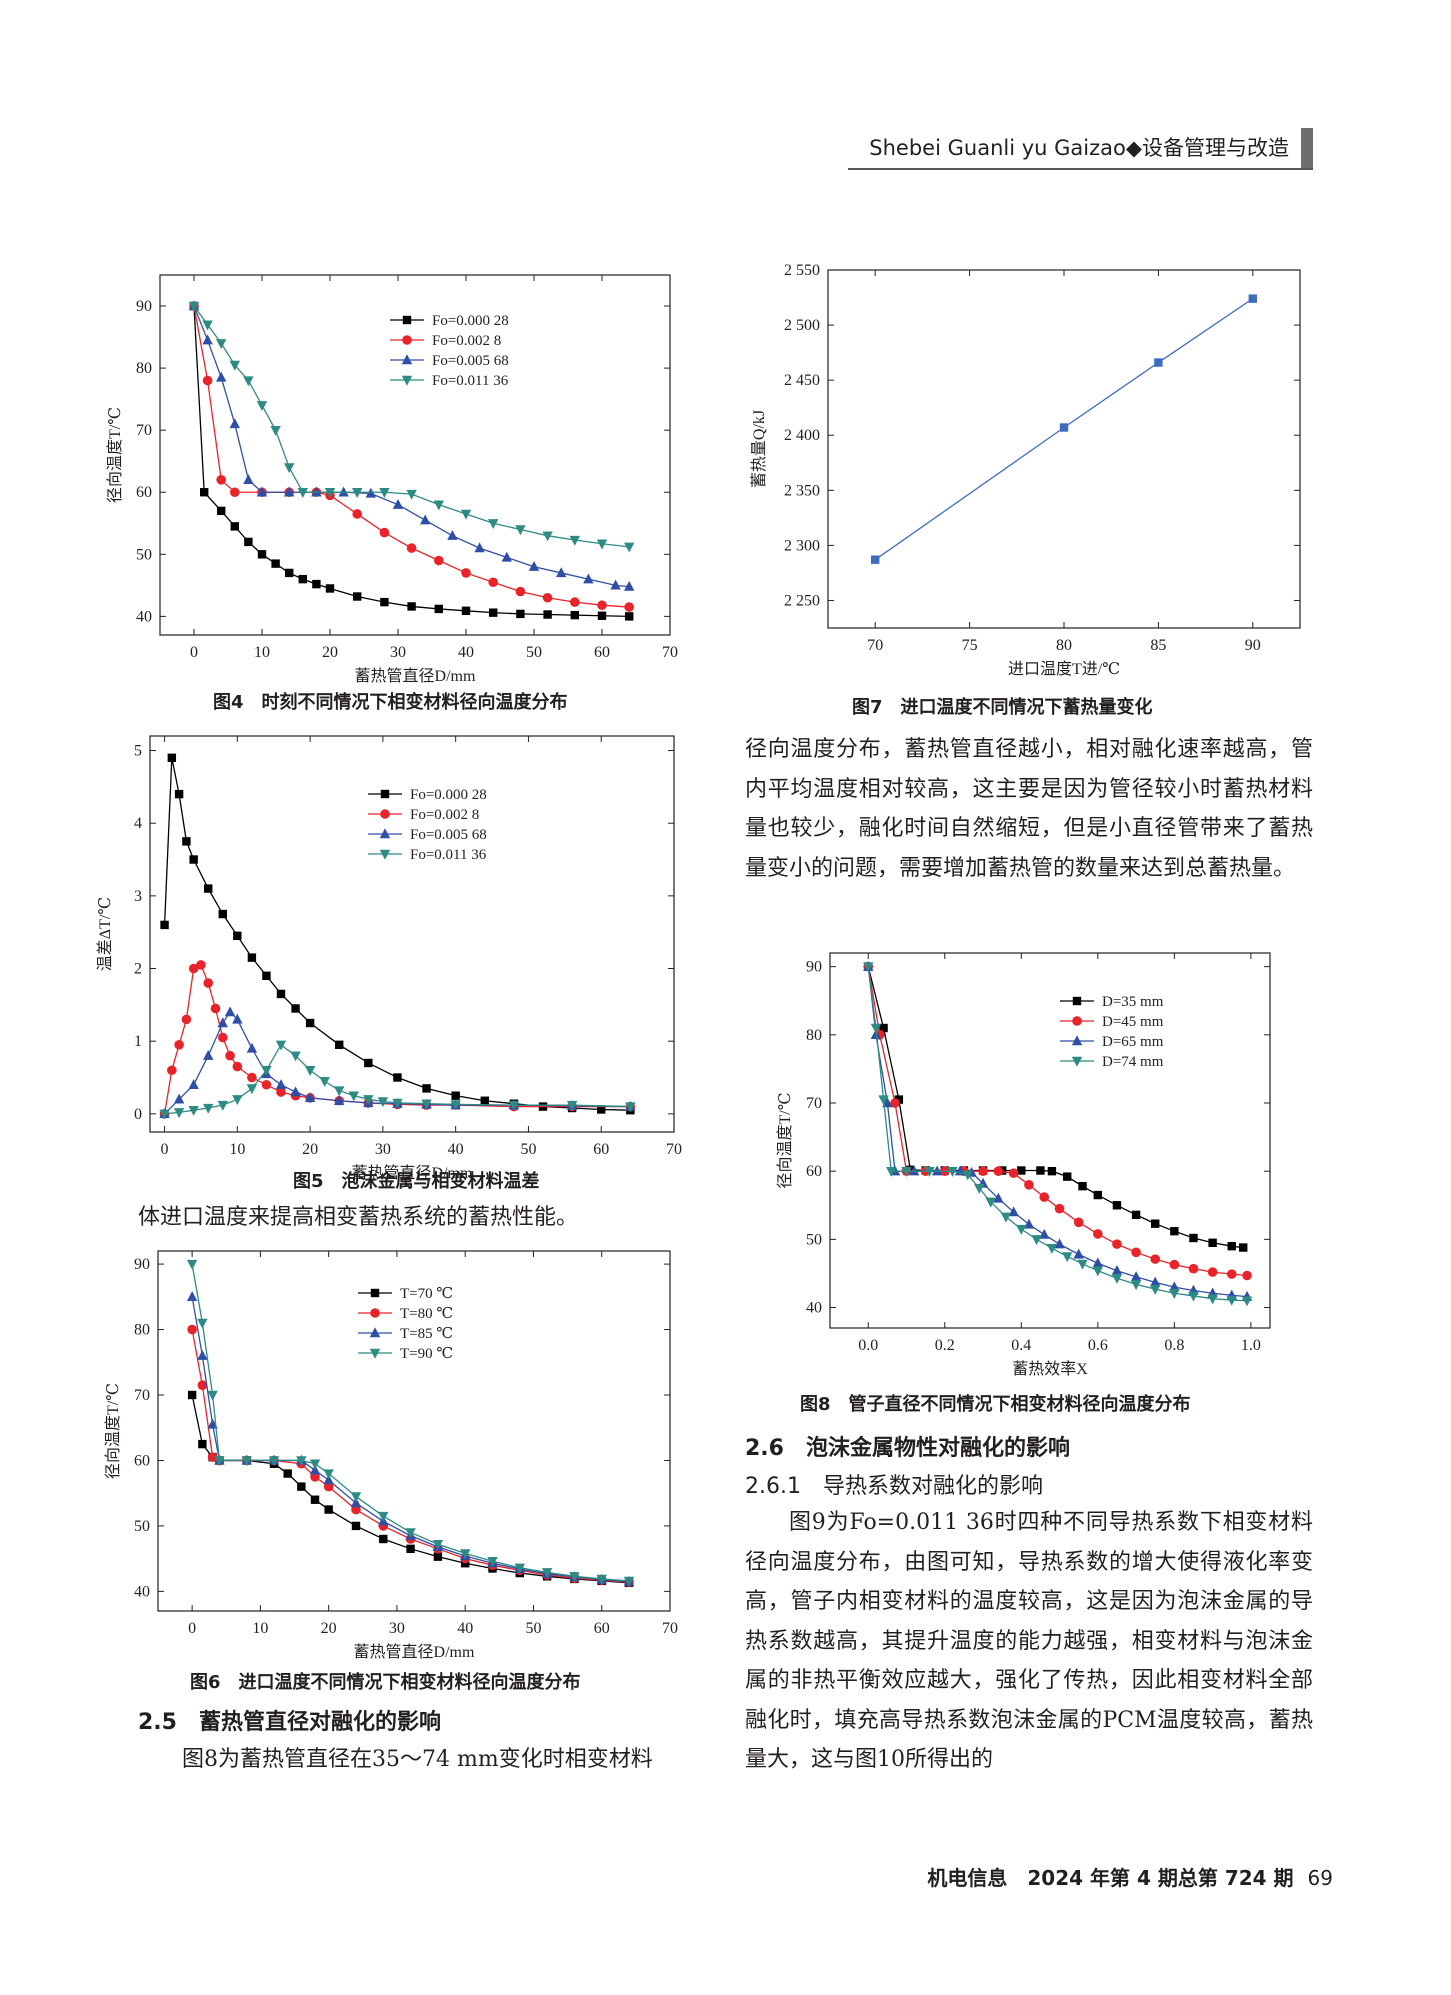 The height and width of the screenshot is (1995, 1451). What do you see at coordinates (144, 492) in the screenshot?
I see `y-tick-label: 60` at bounding box center [144, 492].